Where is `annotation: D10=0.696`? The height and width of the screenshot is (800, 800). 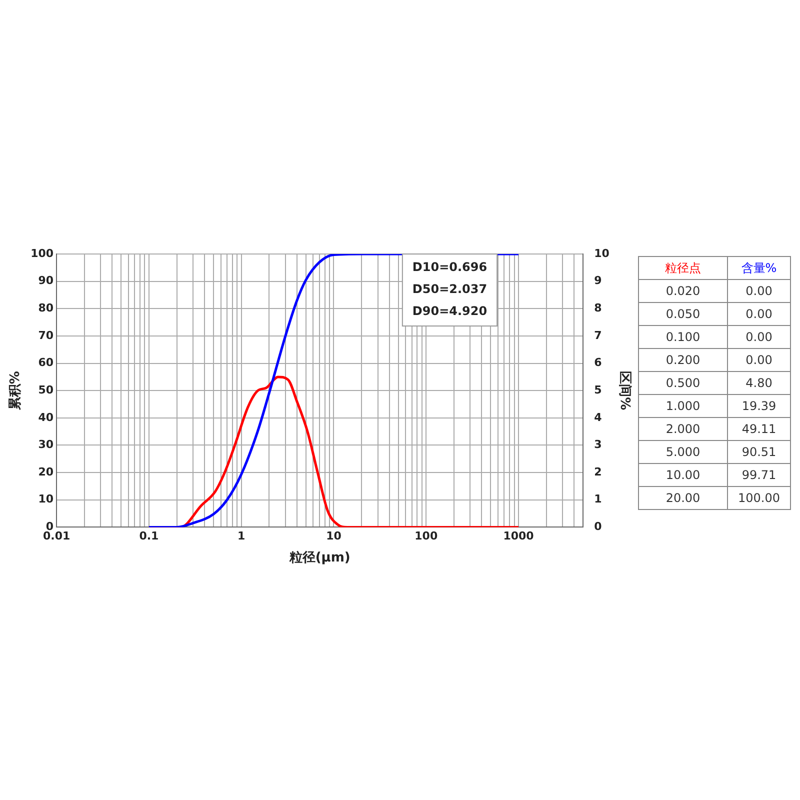
annotation: D10=0.696 is located at coordinates (450, 267).